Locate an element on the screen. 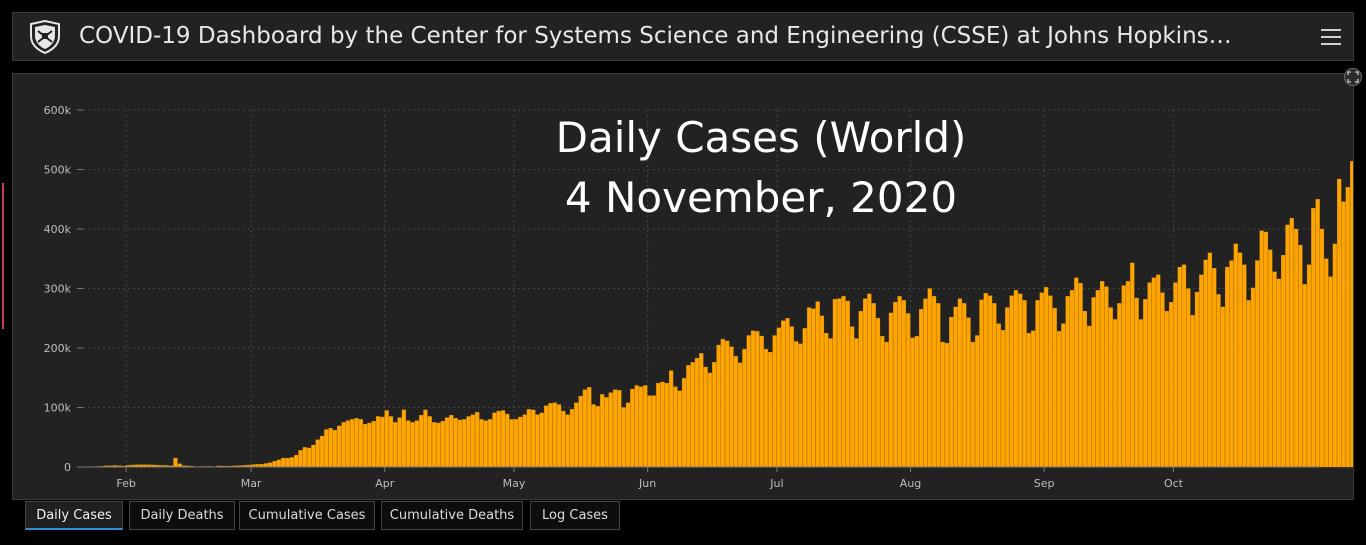  x-tick-label: Oct is located at coordinates (1174, 483).